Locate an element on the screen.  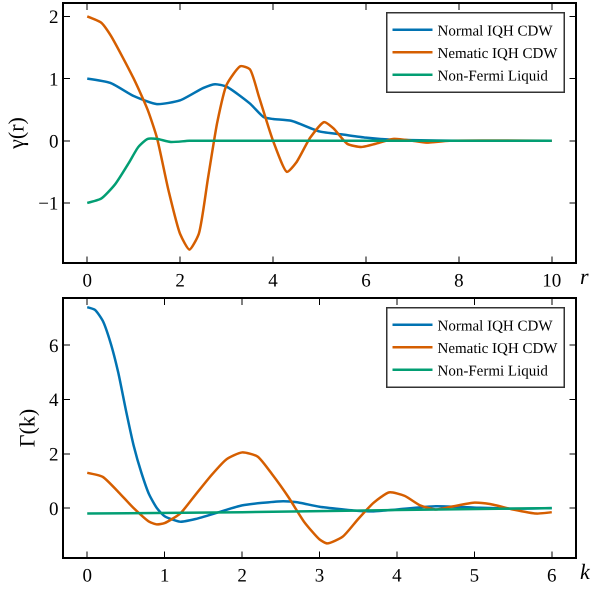
x-axis-title: k is located at coordinates (585, 571).